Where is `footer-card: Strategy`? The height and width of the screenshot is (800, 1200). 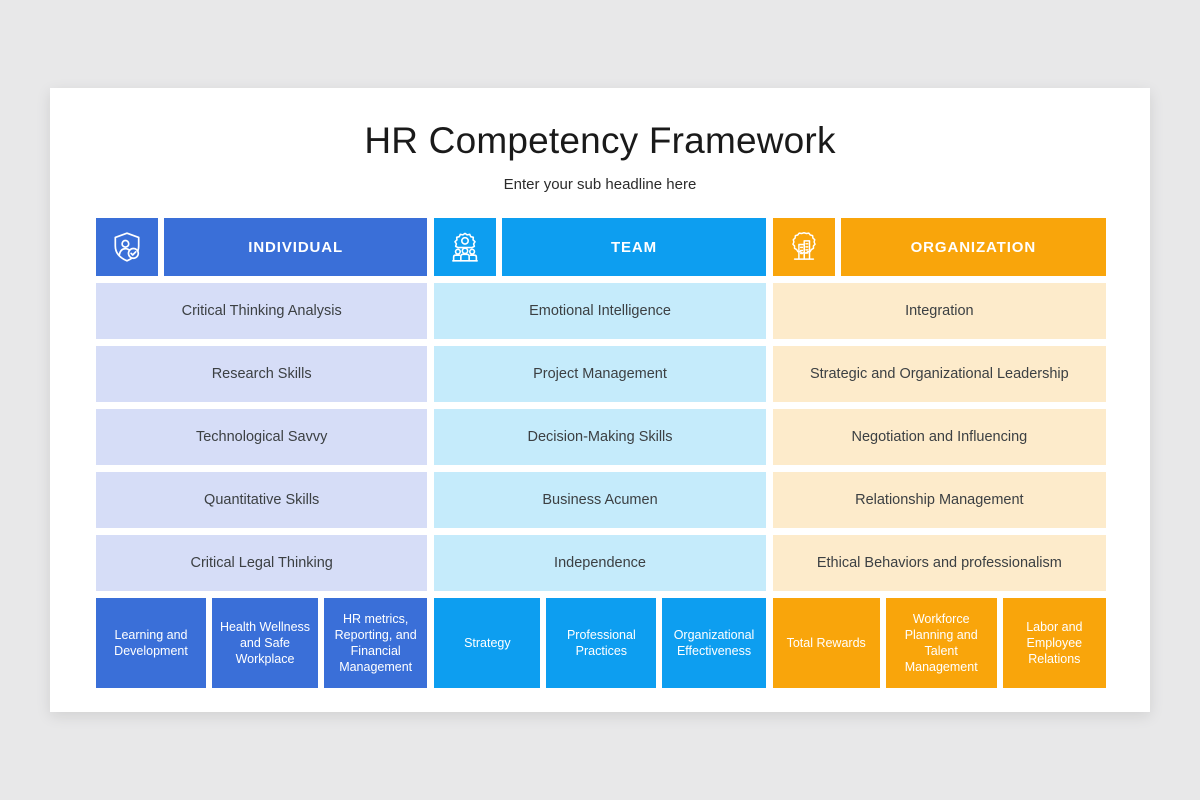
footer-card: Strategy is located at coordinates (487, 643).